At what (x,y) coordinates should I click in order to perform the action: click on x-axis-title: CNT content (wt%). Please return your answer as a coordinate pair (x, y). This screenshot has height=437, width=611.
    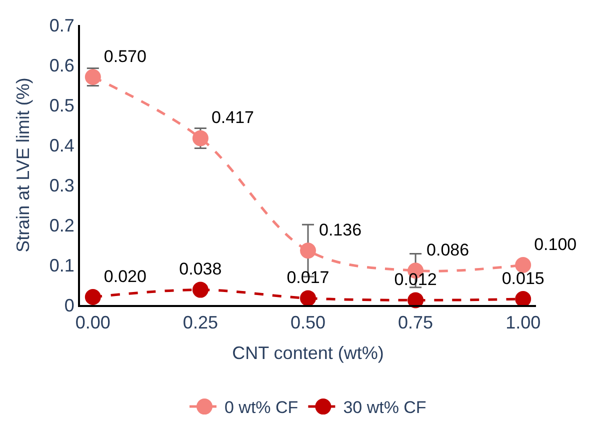
    Looking at the image, I should click on (308, 353).